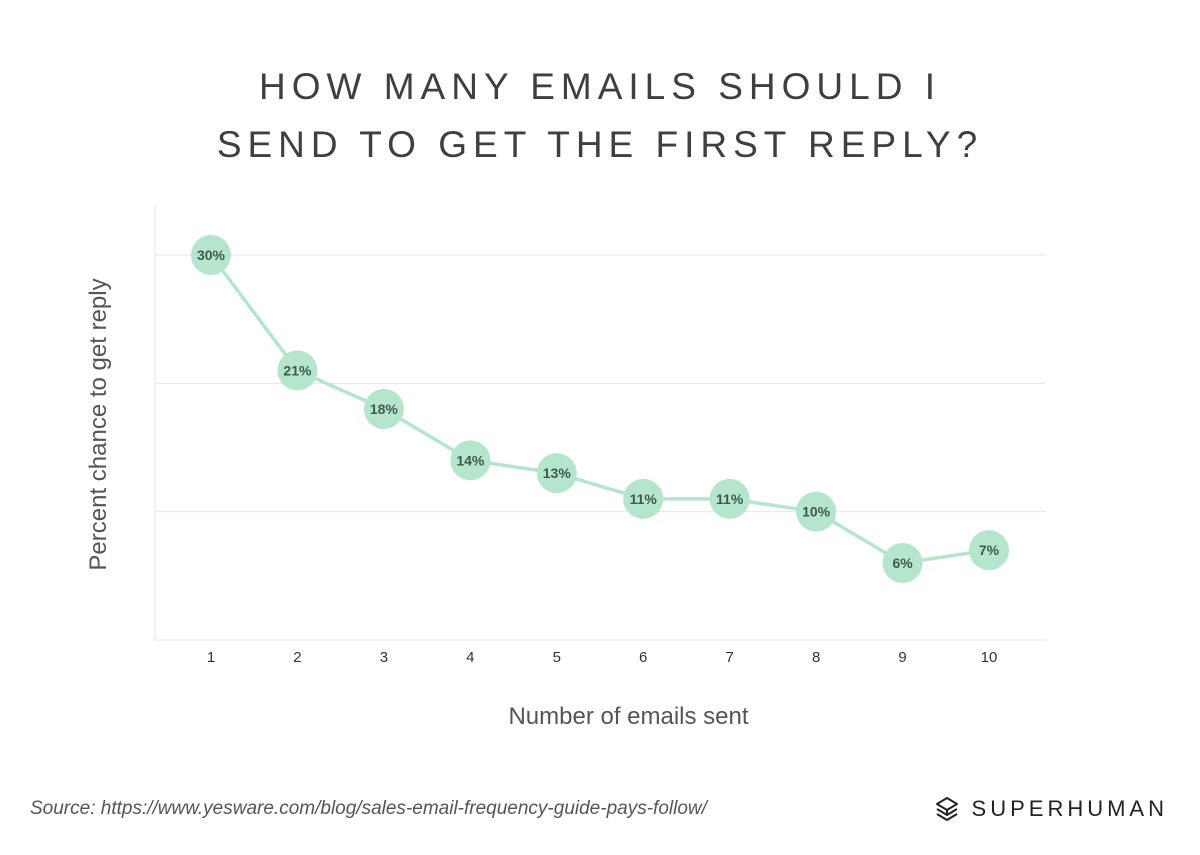 The height and width of the screenshot is (855, 1200). What do you see at coordinates (98, 424) in the screenshot?
I see `y-axis-label: Percent chance to get reply` at bounding box center [98, 424].